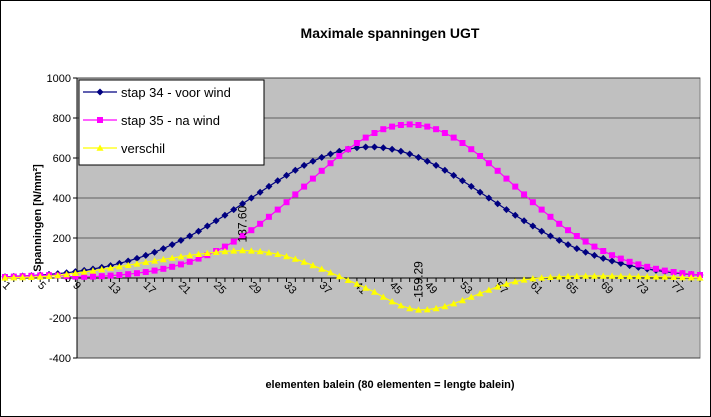 The width and height of the screenshot is (711, 417). Describe the element at coordinates (62, 159) in the screenshot. I see `y-tick-label: 600` at that location.